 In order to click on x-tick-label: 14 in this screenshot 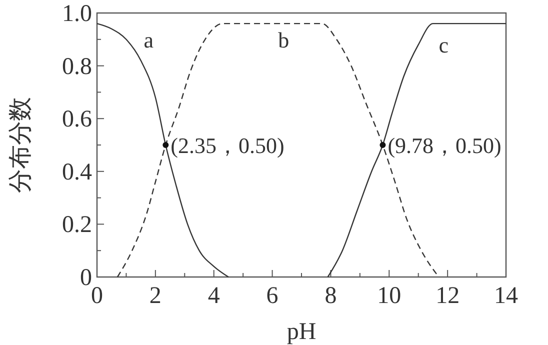, I will do `click(506, 296)`.